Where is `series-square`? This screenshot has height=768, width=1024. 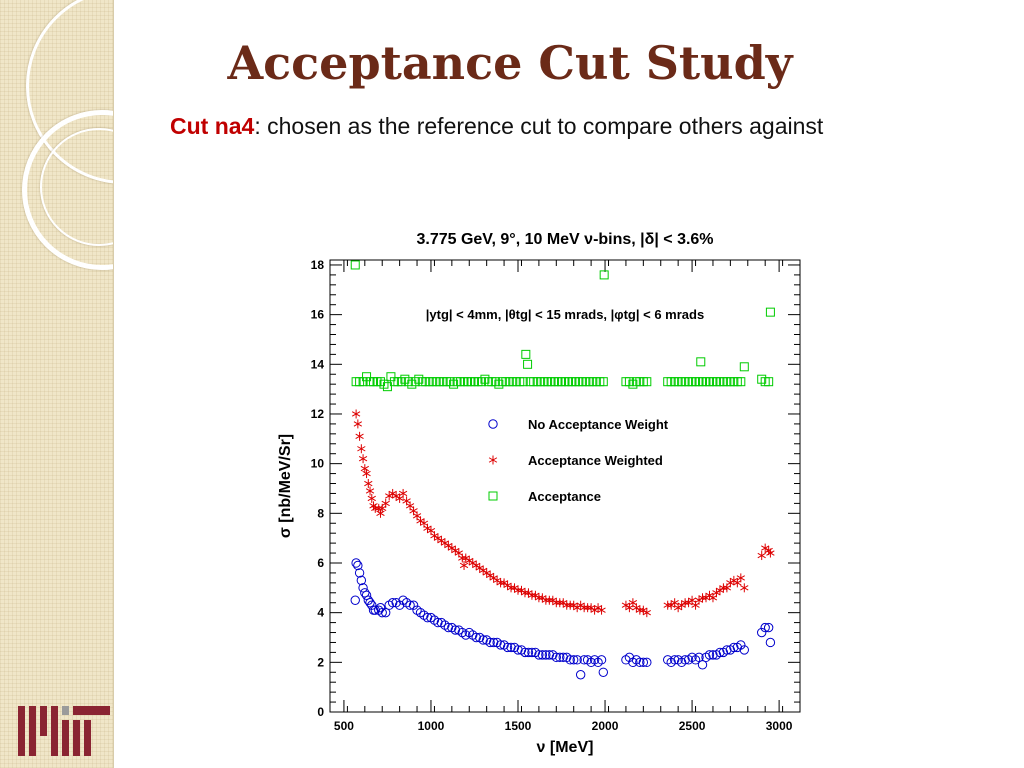 series-square is located at coordinates (562, 326).